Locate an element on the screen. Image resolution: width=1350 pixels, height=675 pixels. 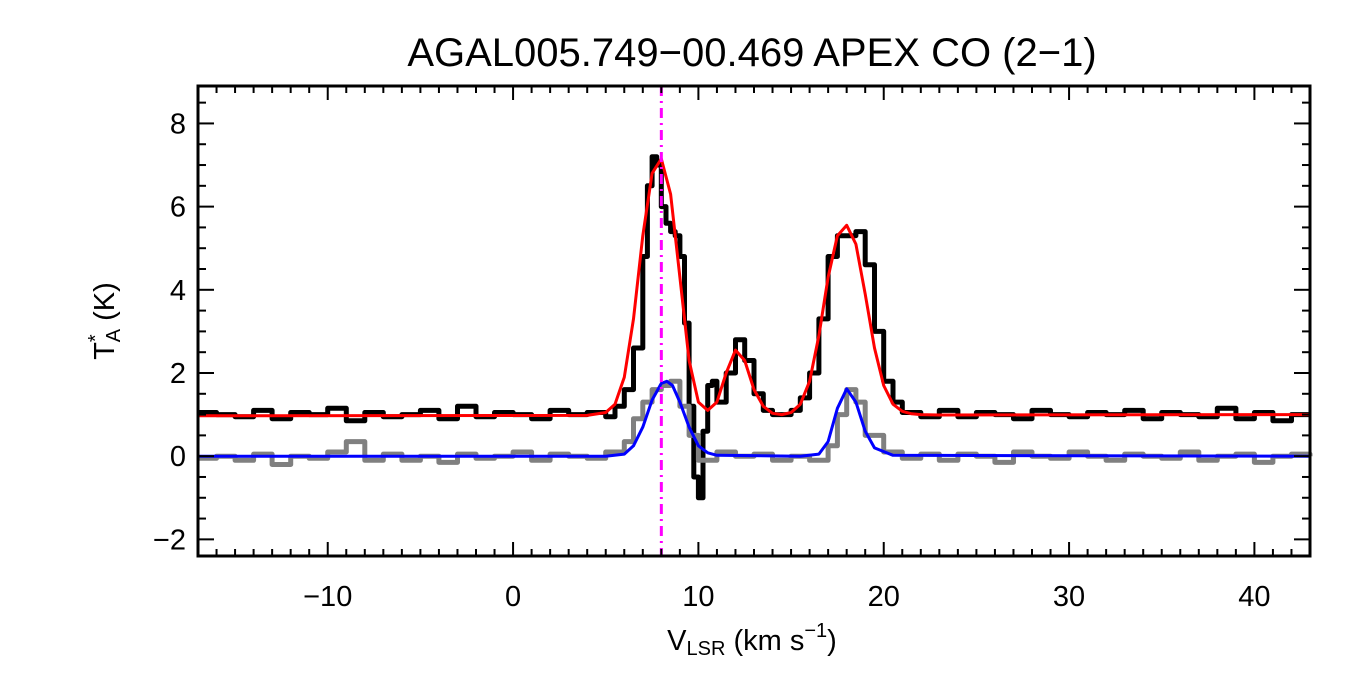
x-axis-label: VLSR (km s−1) is located at coordinates (752, 640).